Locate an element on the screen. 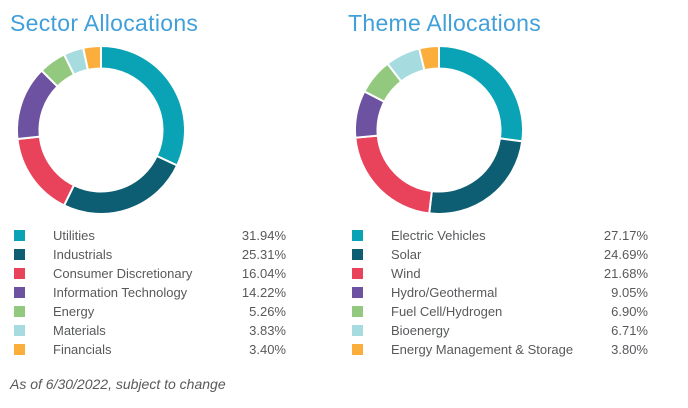  legend-item-electric-vehicles: Electric Vehicles 27.17% is located at coordinates (500, 235).